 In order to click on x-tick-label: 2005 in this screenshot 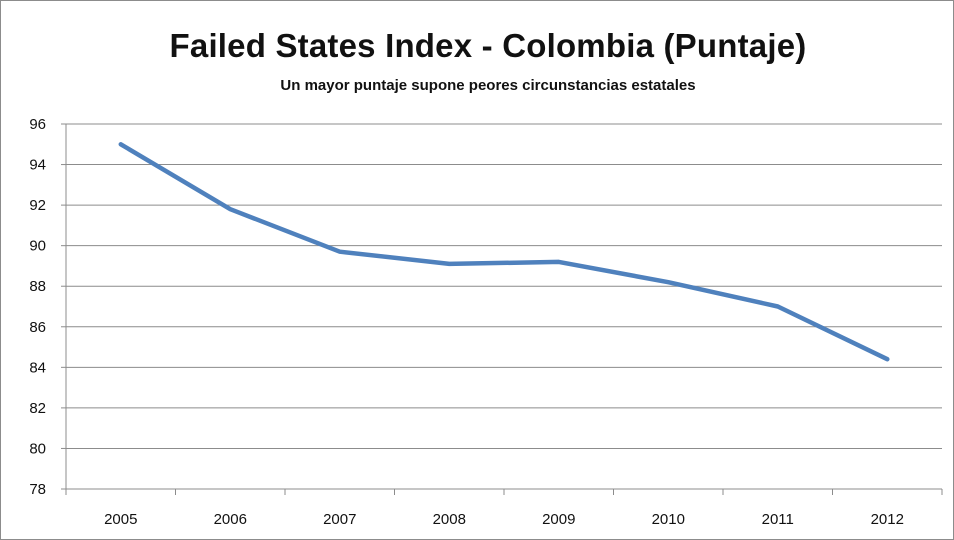, I will do `click(120, 519)`.